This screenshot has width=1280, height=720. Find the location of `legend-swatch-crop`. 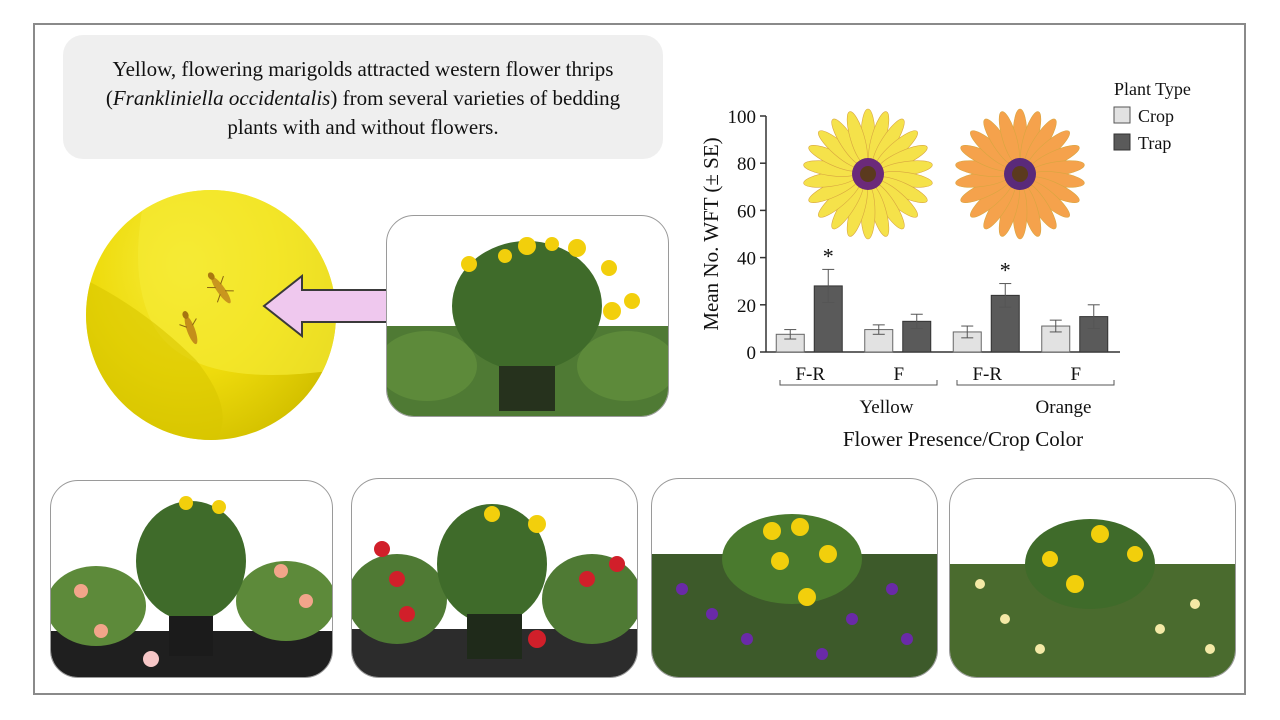

legend-swatch-crop is located at coordinates (1122, 115).